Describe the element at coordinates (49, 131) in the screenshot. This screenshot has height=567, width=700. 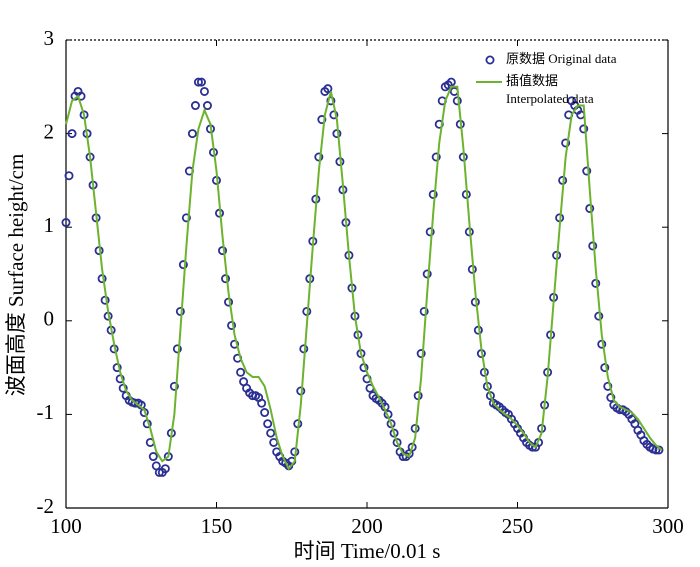
I see `y-tick-label: 2` at that location.